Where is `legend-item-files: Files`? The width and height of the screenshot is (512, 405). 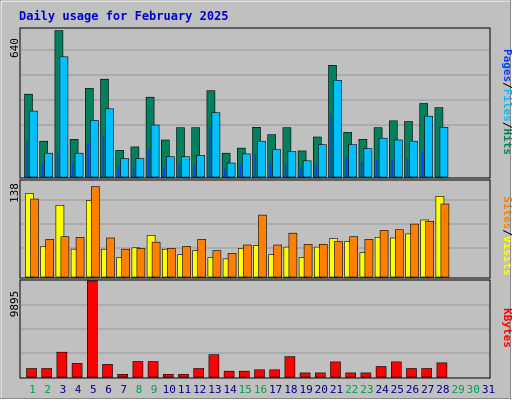 legend-item-files: Files is located at coordinates (506, 105).